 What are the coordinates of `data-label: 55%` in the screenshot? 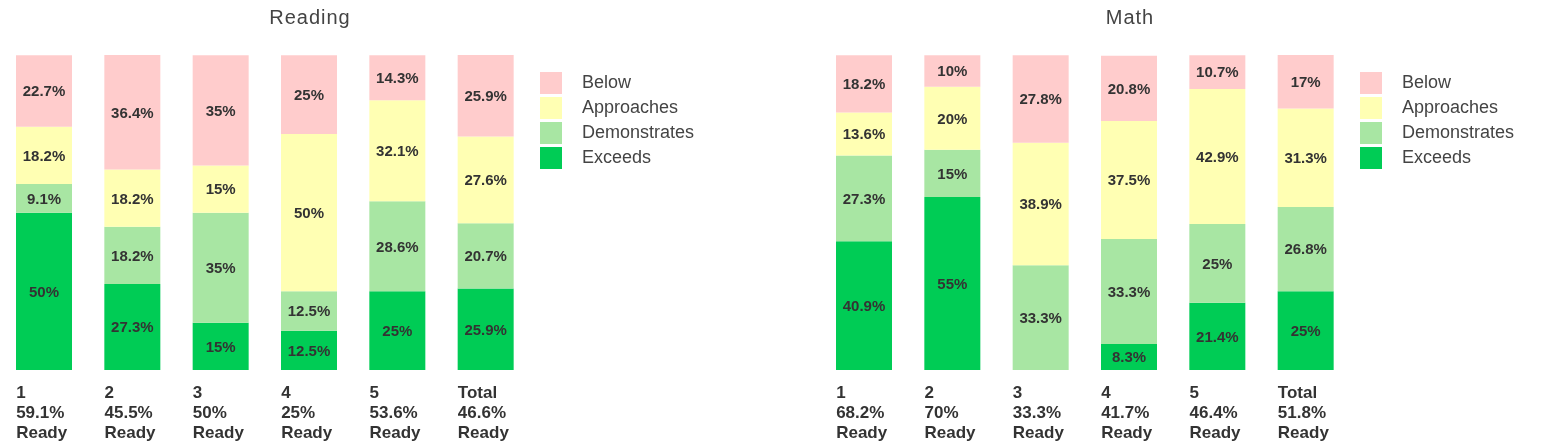 It's located at (952, 283).